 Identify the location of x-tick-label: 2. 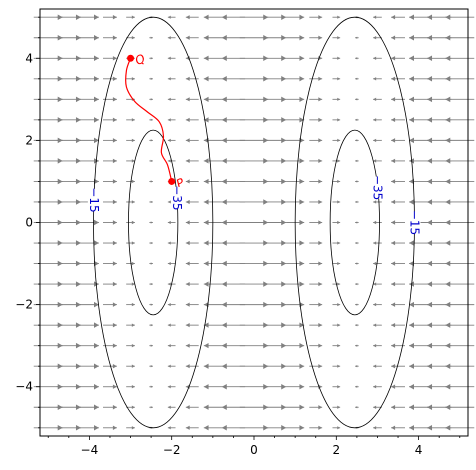
(336, 450).